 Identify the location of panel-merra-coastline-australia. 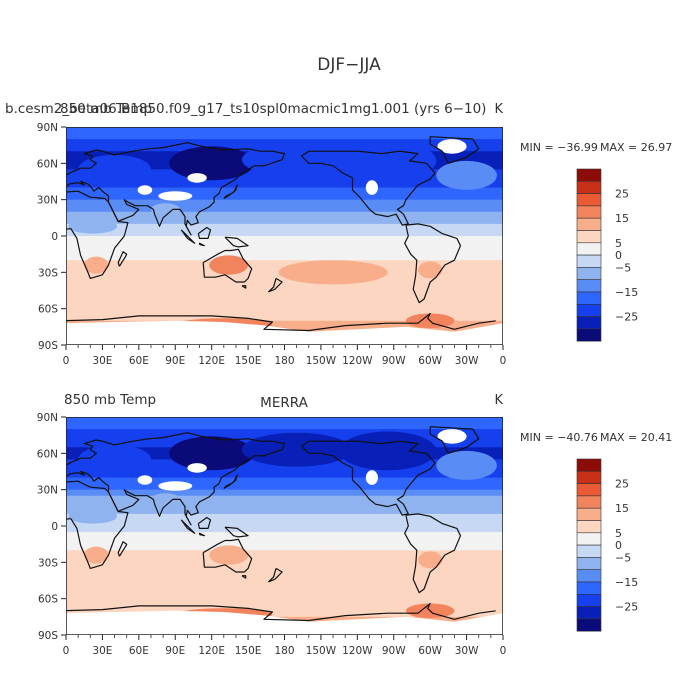
(227, 555).